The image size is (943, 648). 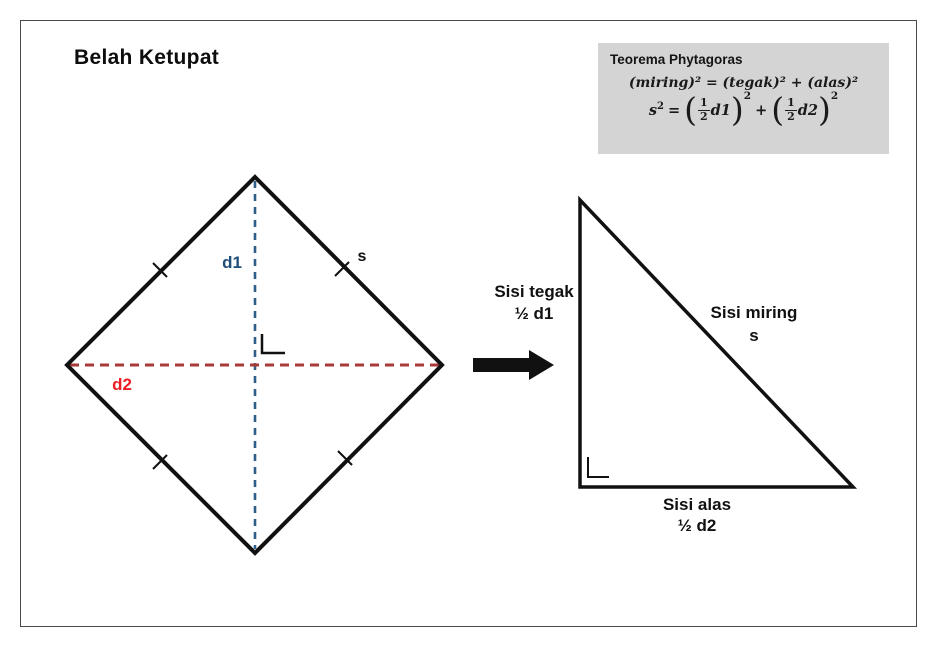 What do you see at coordinates (513, 365) in the screenshot?
I see `arrow-icon` at bounding box center [513, 365].